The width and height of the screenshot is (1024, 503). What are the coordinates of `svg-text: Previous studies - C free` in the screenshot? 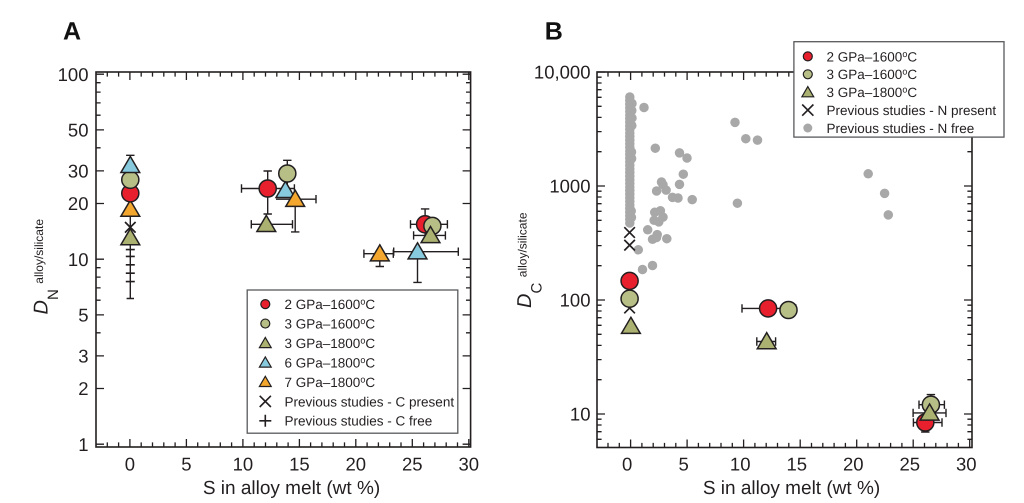 It's located at (359, 421).